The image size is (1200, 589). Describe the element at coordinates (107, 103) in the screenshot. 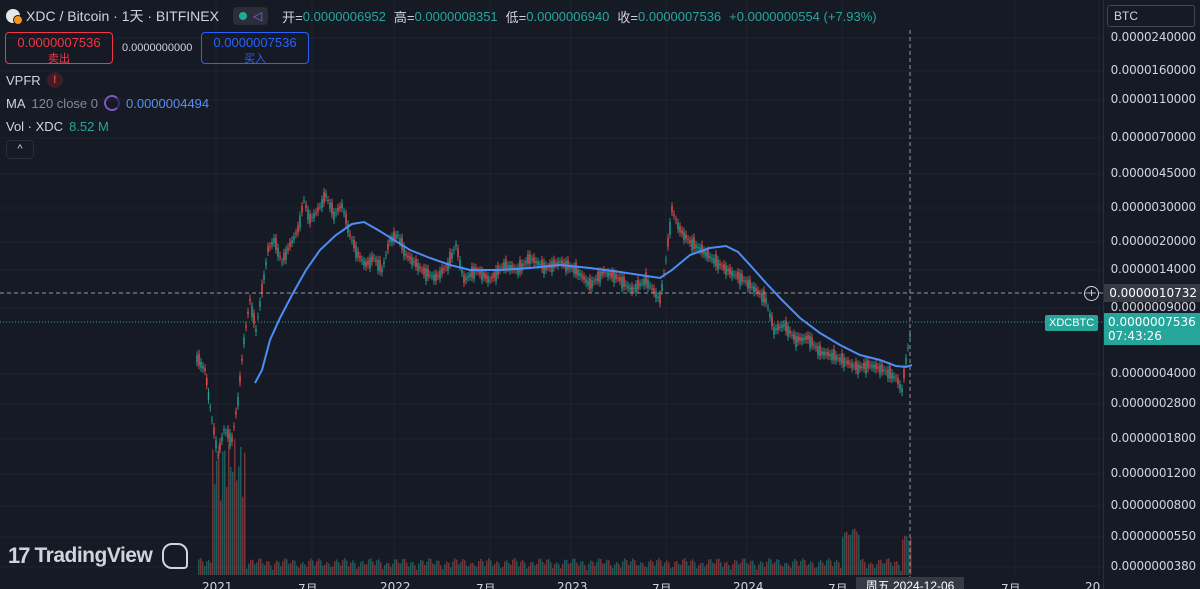

I see `indicator-ma: MA 120 close 0 0.0000004494` at that location.